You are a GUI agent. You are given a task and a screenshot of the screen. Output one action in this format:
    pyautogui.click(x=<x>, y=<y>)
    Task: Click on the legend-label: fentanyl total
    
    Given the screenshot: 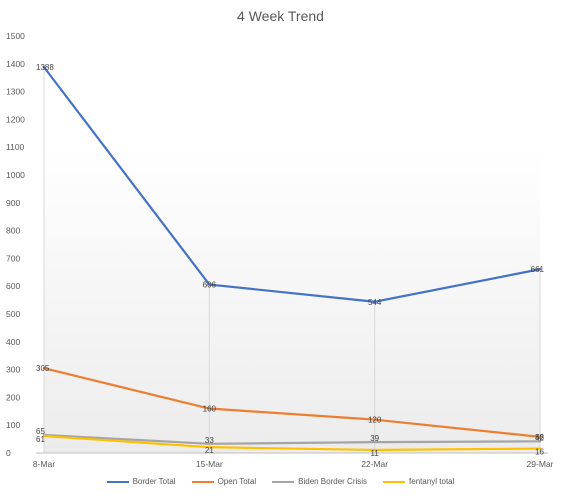 What is the action you would take?
    pyautogui.click(x=432, y=481)
    